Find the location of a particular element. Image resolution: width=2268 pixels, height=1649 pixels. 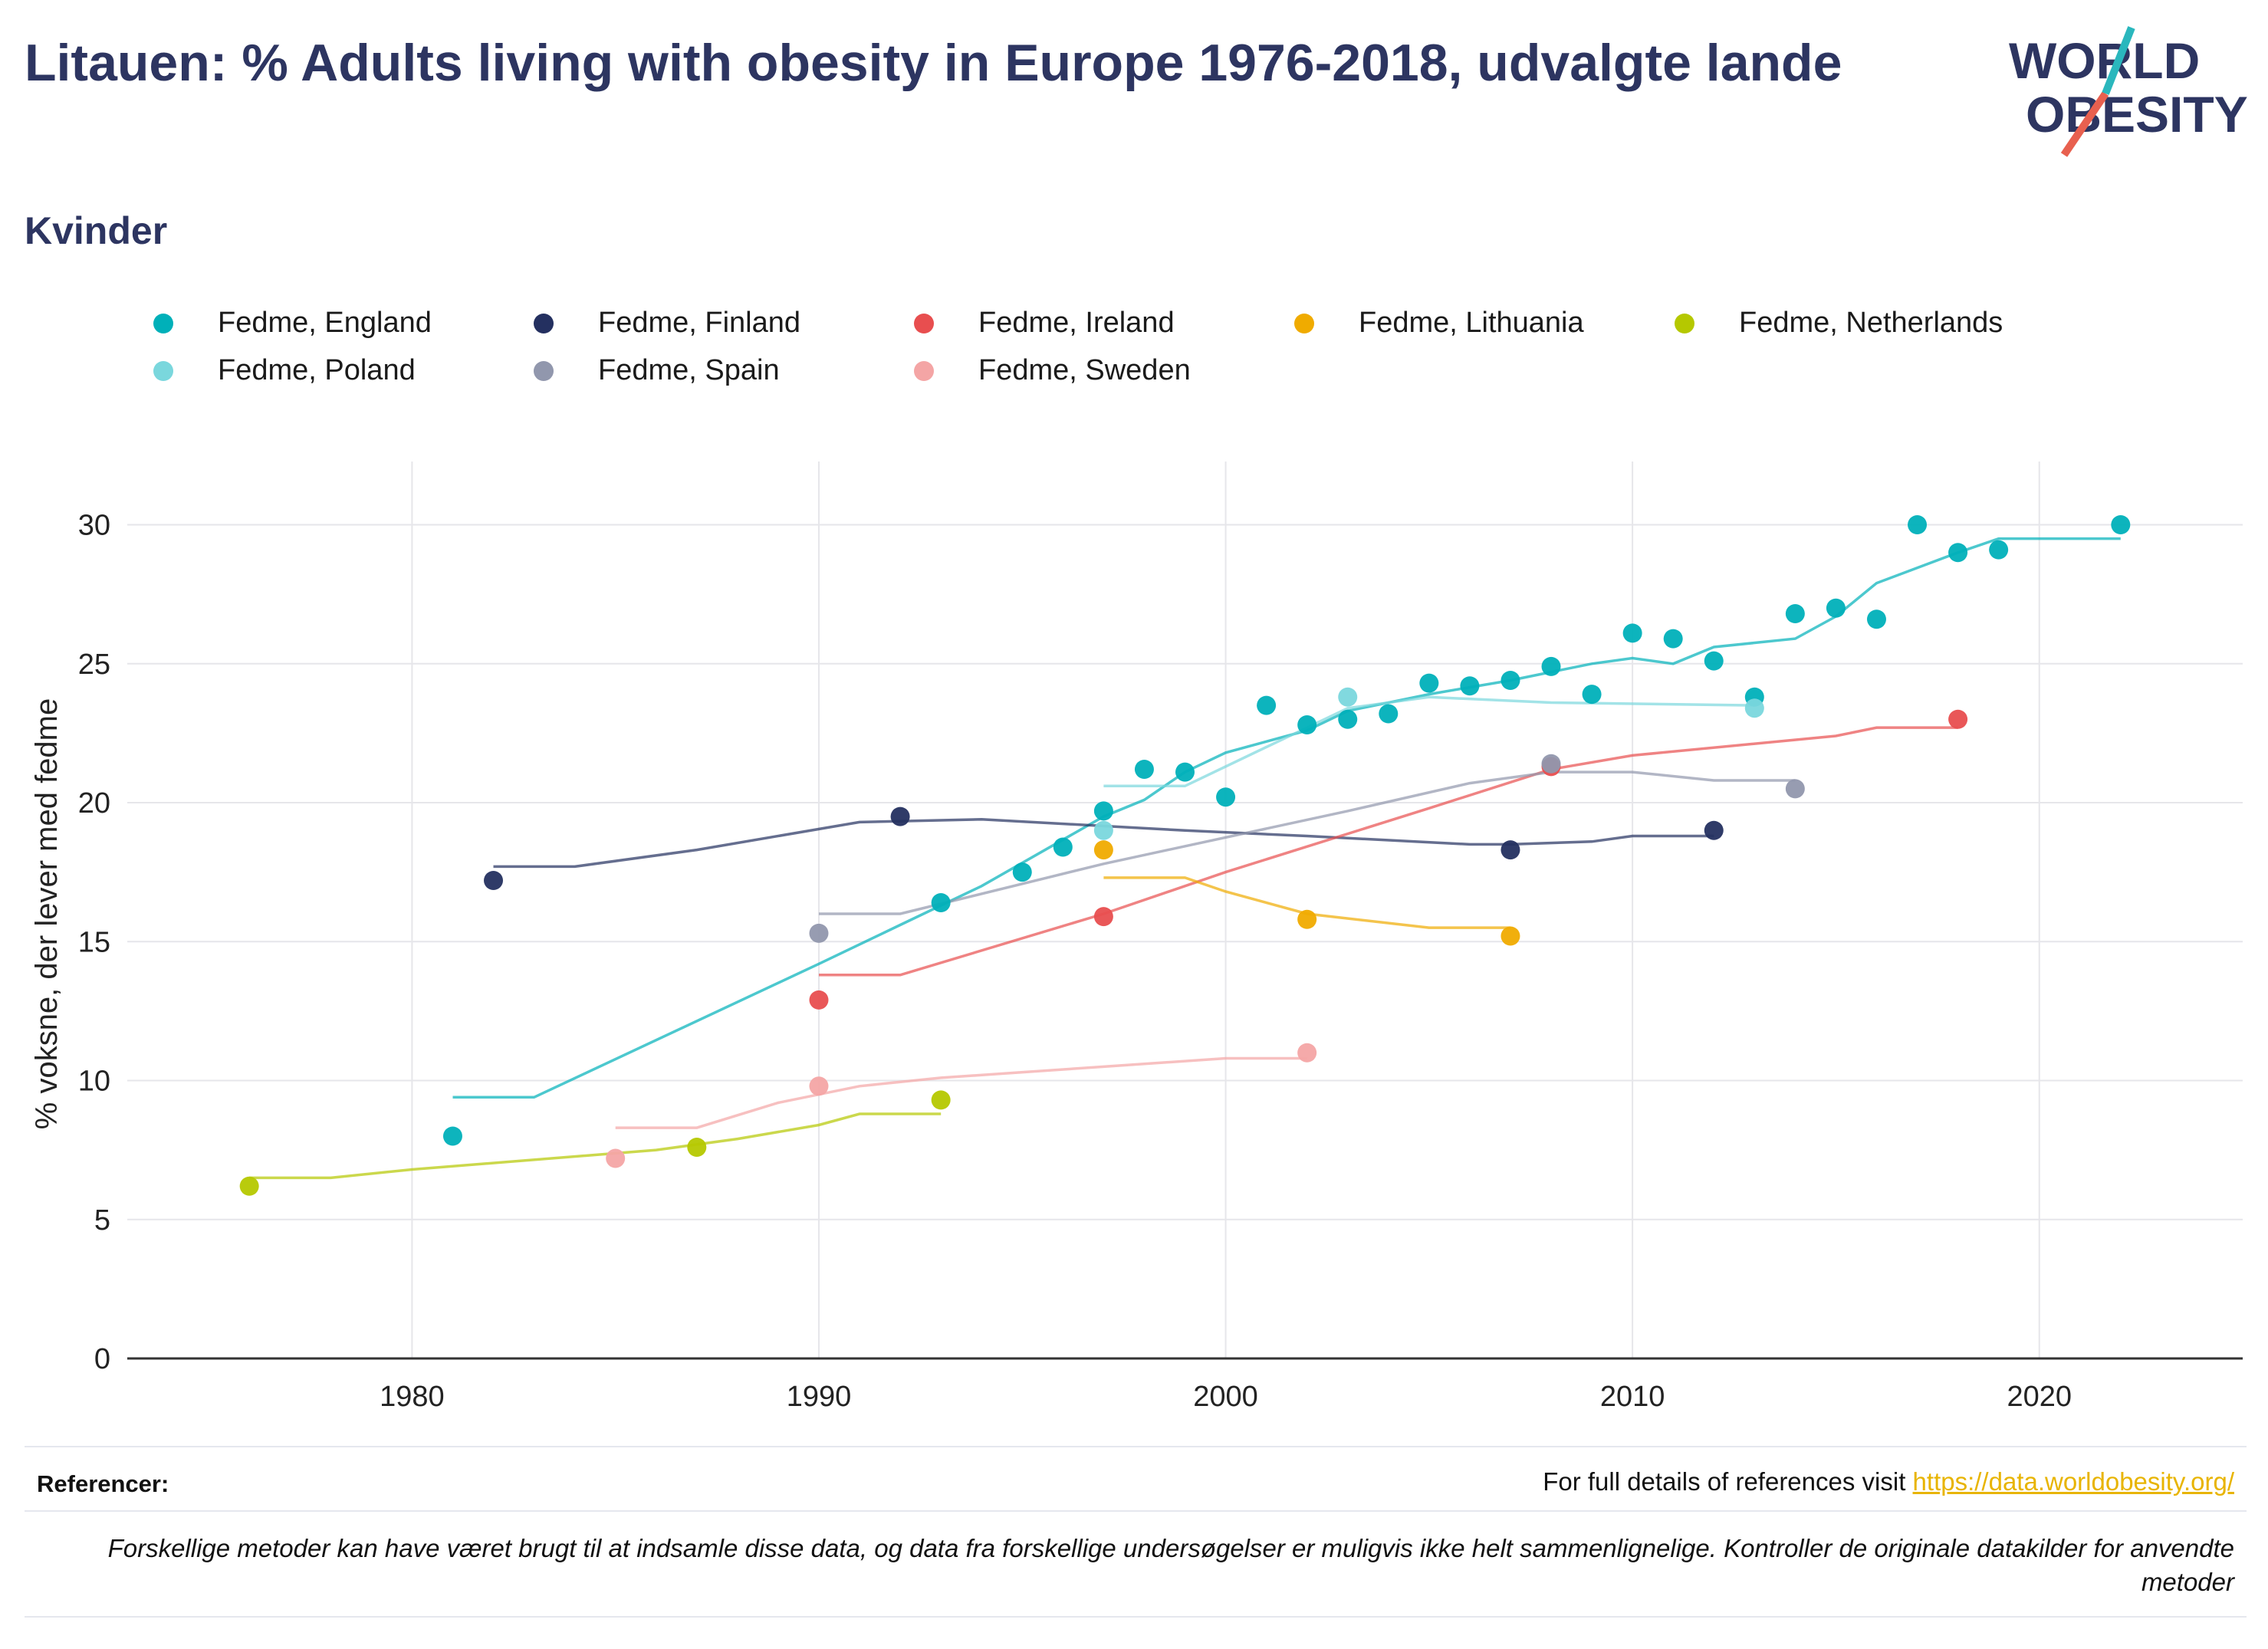

references-label: Referencer: is located at coordinates (103, 1483).